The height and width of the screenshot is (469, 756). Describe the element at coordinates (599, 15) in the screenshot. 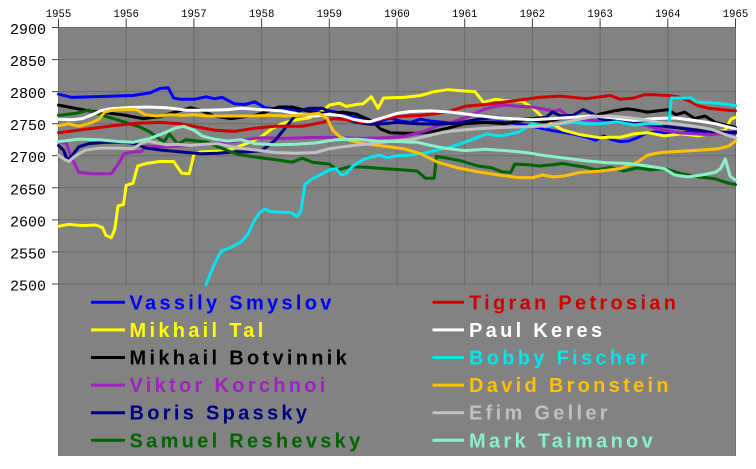

I see `svg-text: 1963` at that location.